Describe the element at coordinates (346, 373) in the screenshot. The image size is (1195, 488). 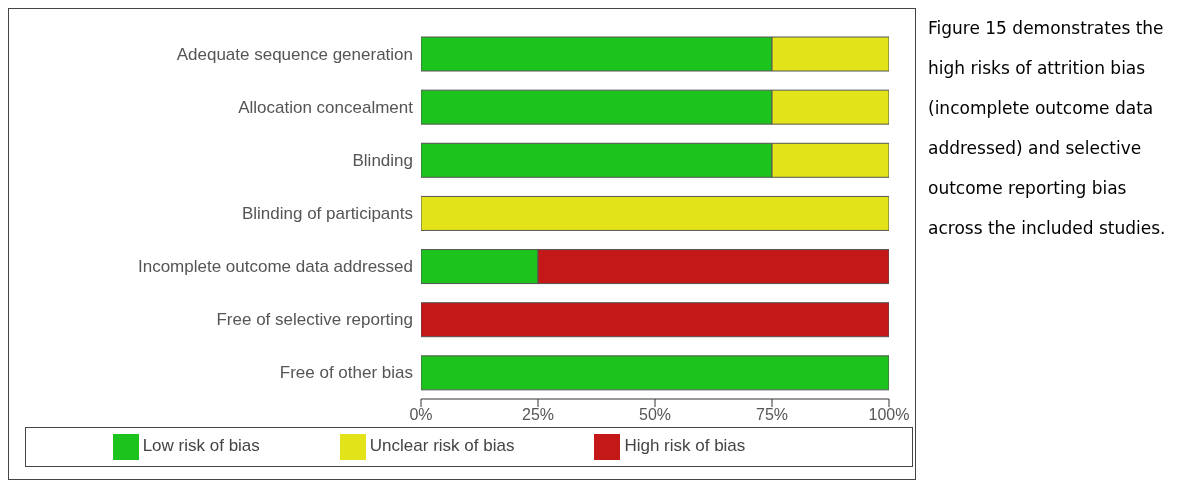
I see `y-tick-label: Free of other bias` at that location.